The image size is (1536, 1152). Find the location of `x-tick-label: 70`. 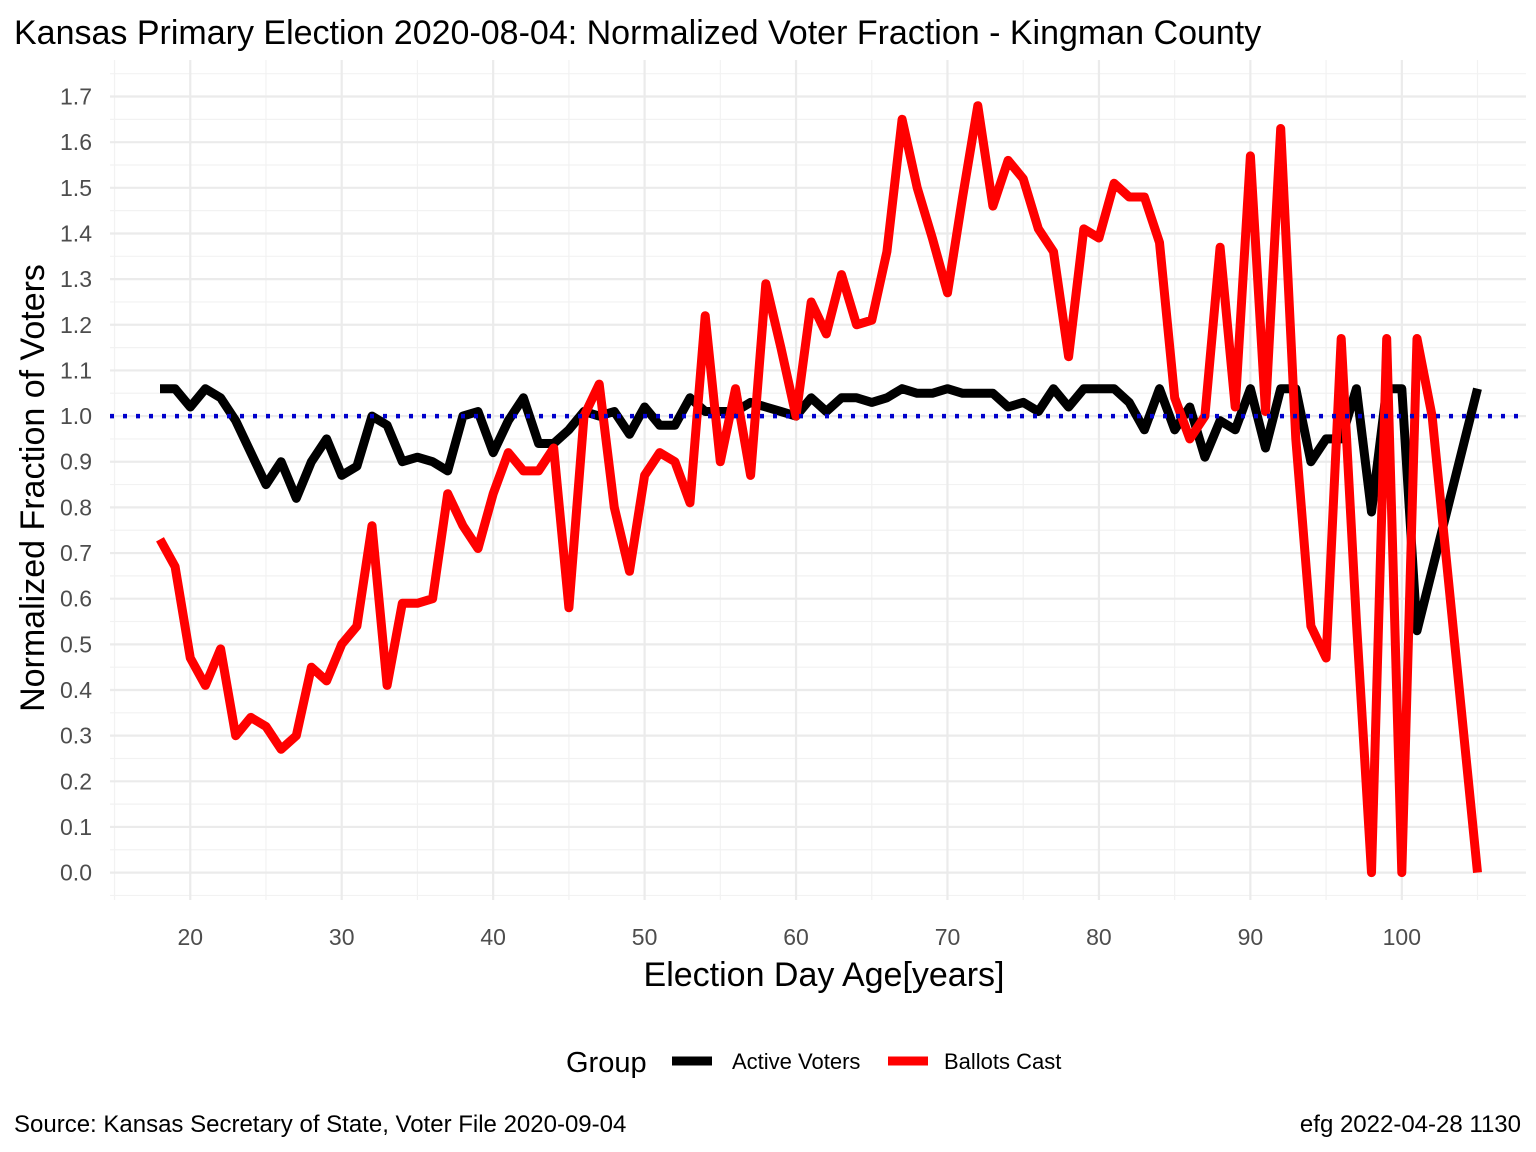

x-tick-label: 70 is located at coordinates (948, 937).